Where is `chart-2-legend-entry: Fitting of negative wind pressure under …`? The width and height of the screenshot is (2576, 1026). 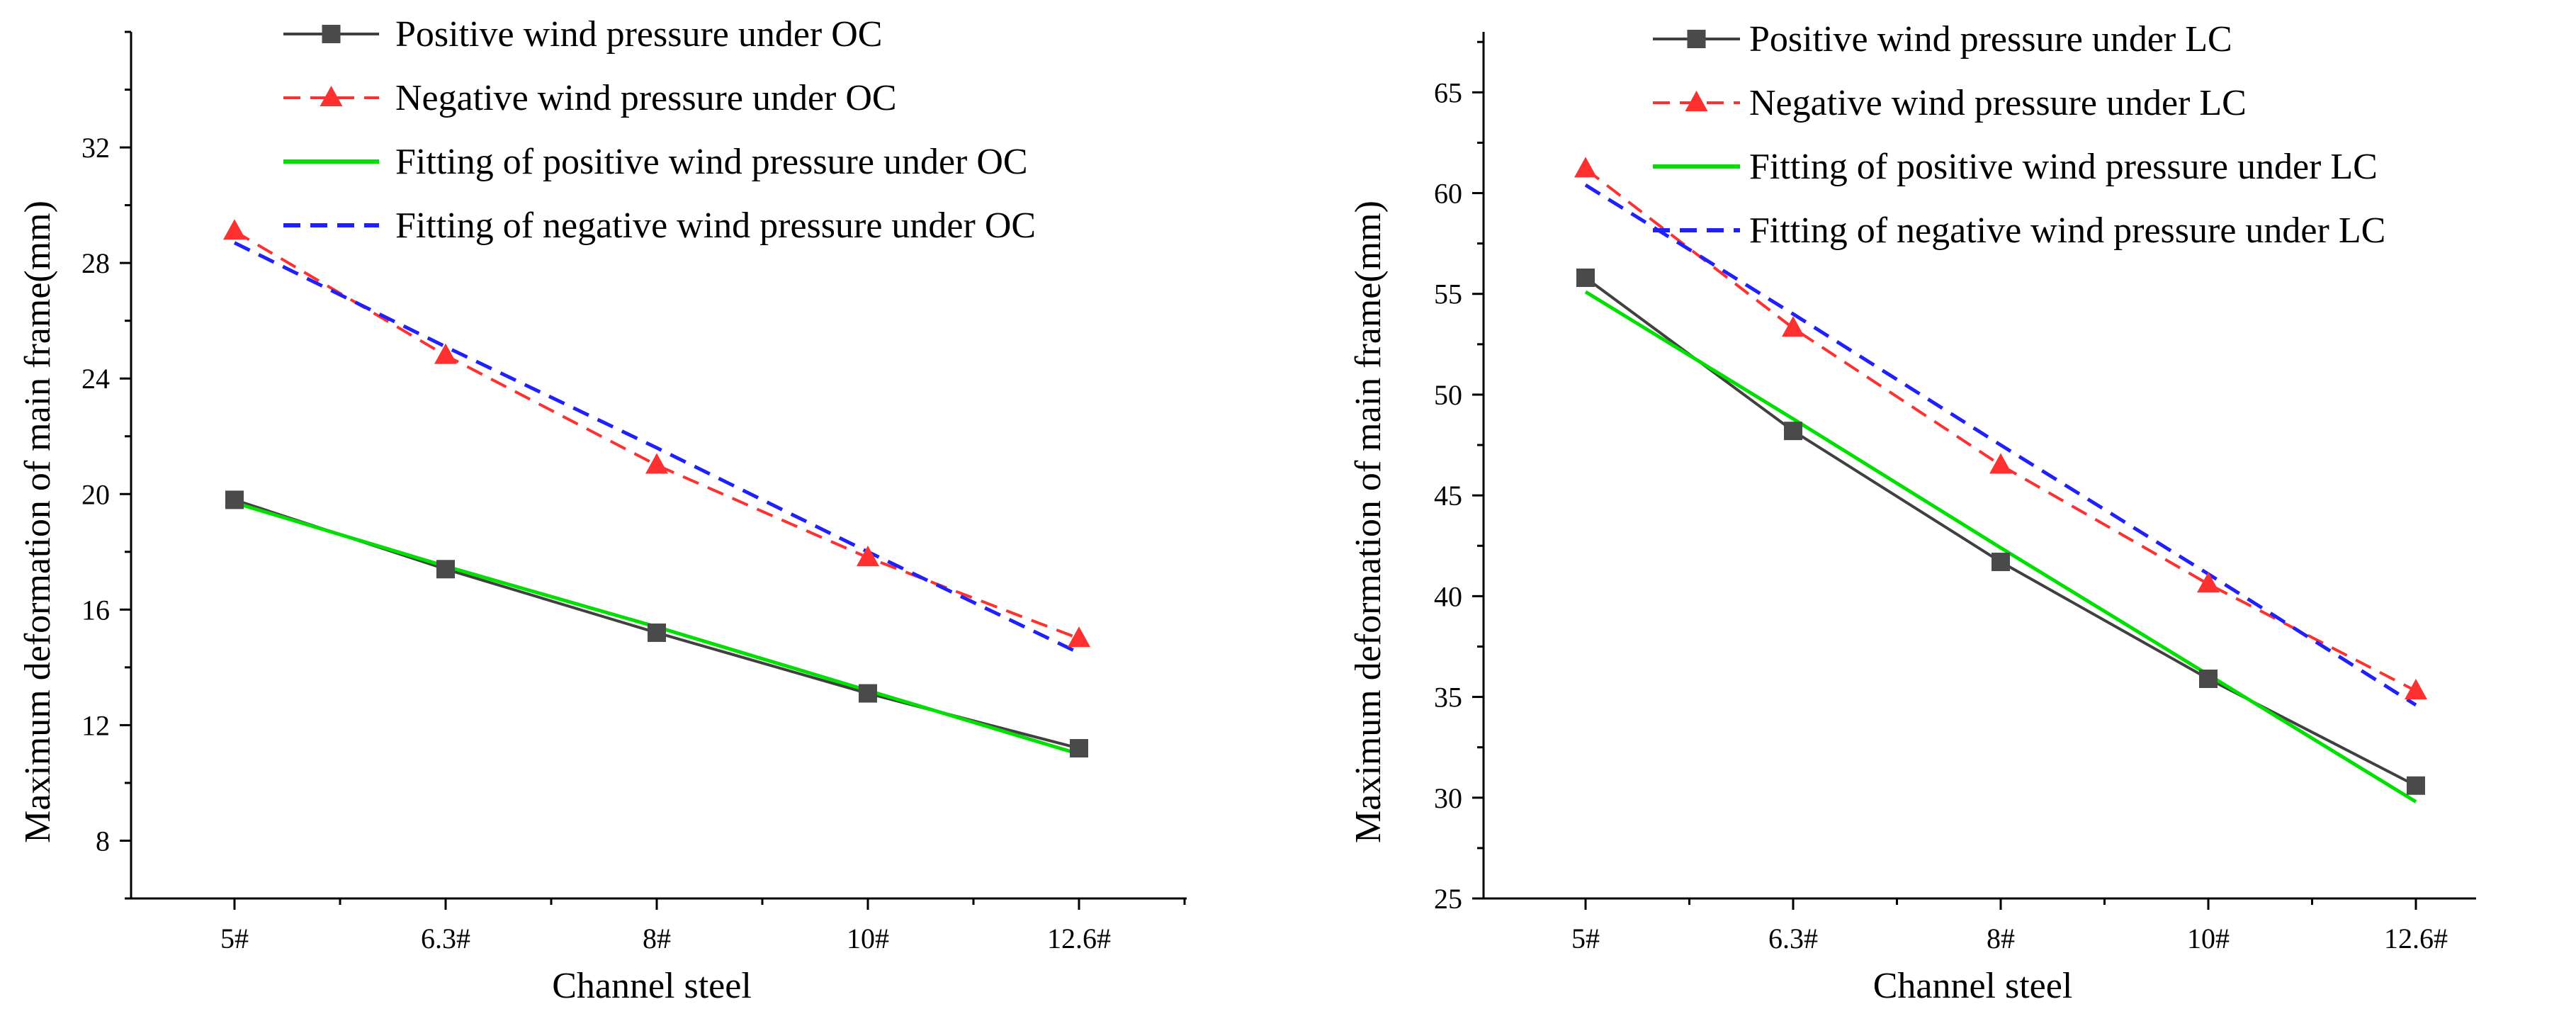
chart-2-legend-entry: Fitting of negative wind pressure under … is located at coordinates (2067, 230).